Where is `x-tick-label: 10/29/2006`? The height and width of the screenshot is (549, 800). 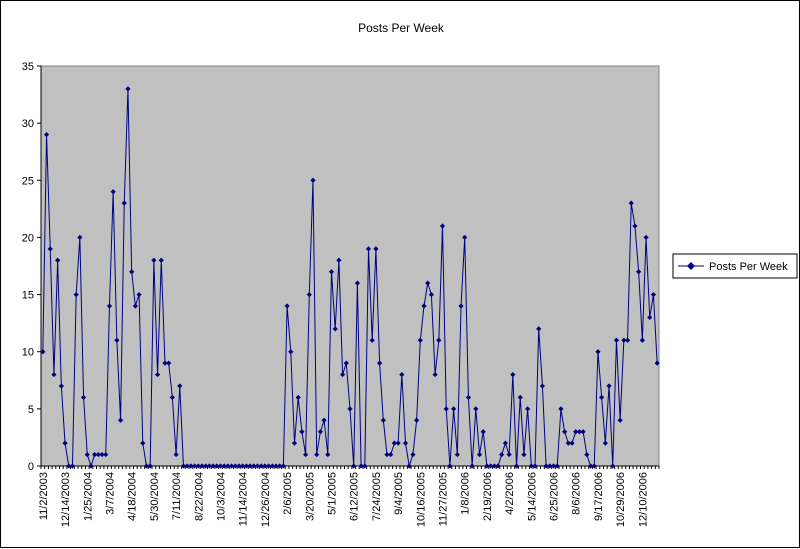 x-tick-label: 10/29/2006 is located at coordinates (621, 499).